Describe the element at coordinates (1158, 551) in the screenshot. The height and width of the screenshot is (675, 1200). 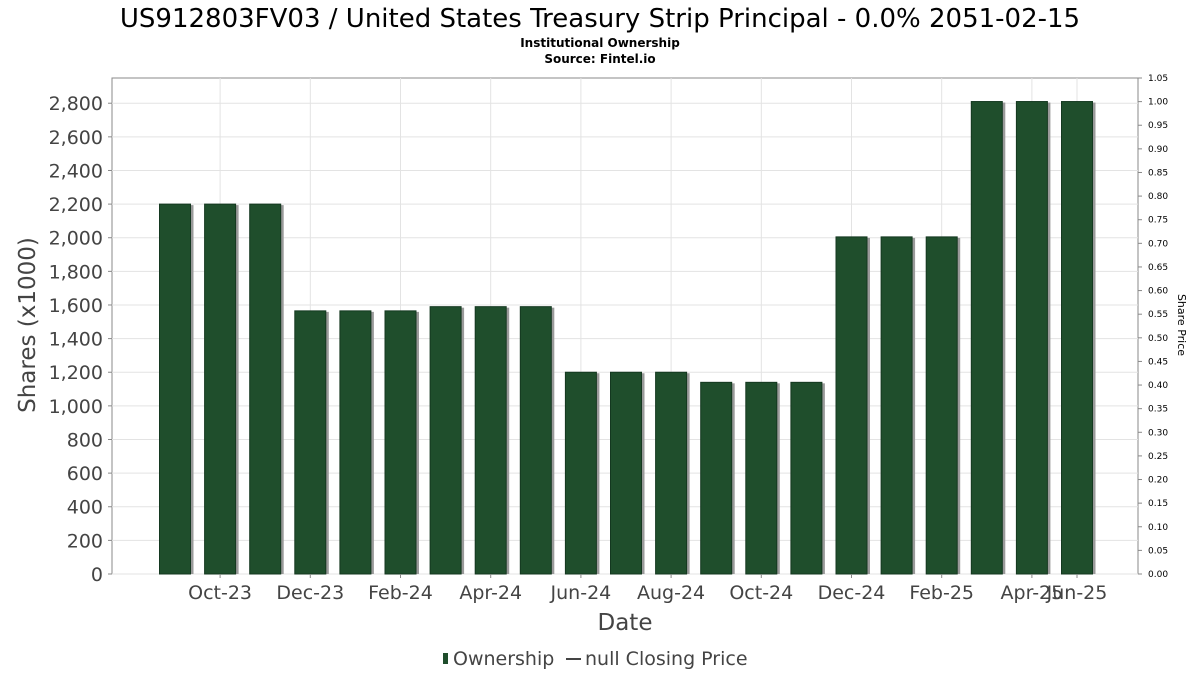
I see `y2-tick-label: 0.05` at that location.